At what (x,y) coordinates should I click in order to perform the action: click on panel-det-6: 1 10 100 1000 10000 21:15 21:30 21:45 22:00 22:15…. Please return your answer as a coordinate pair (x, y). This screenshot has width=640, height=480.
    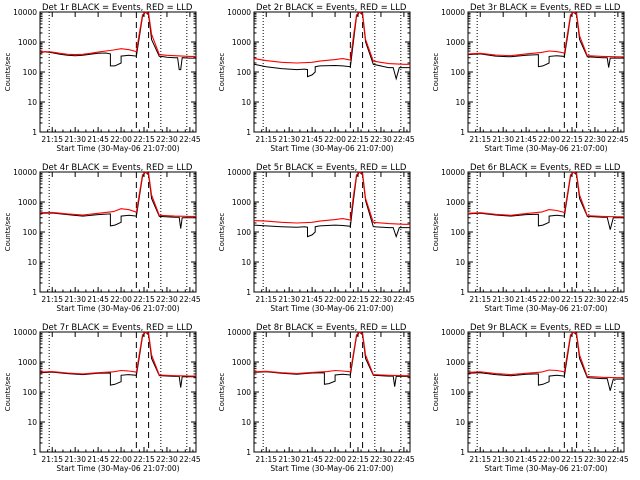
    Looking at the image, I should click on (530, 238).